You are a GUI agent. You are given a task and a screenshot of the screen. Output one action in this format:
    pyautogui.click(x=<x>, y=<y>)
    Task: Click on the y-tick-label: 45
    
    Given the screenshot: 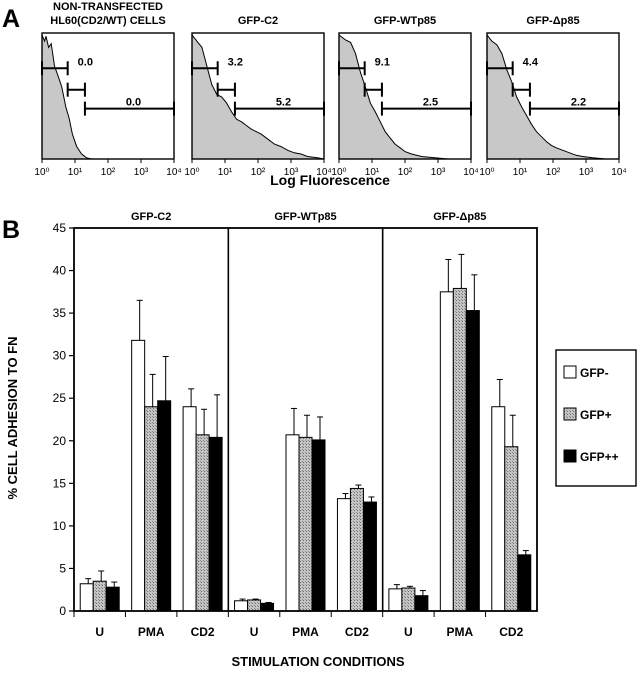 What is the action you would take?
    pyautogui.click(x=60, y=228)
    